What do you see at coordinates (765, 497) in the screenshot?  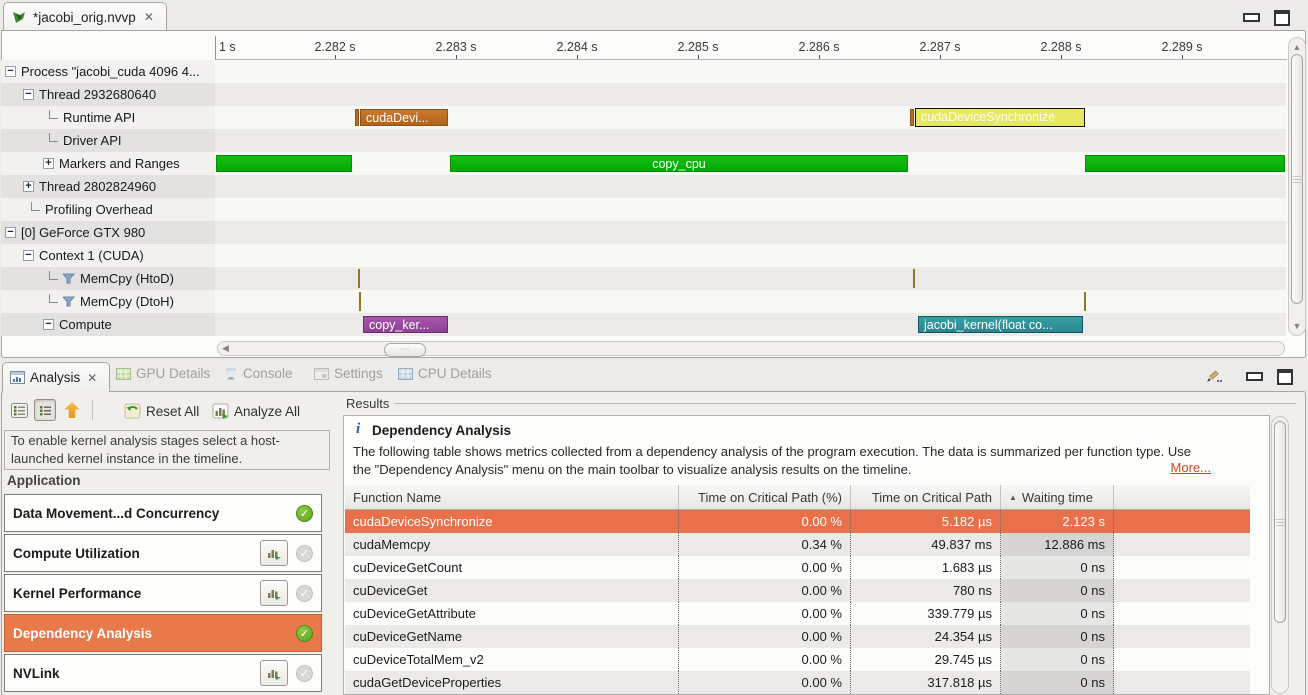 I see `column-header-critical-path-pct: Time on Critical Path (%)` at bounding box center [765, 497].